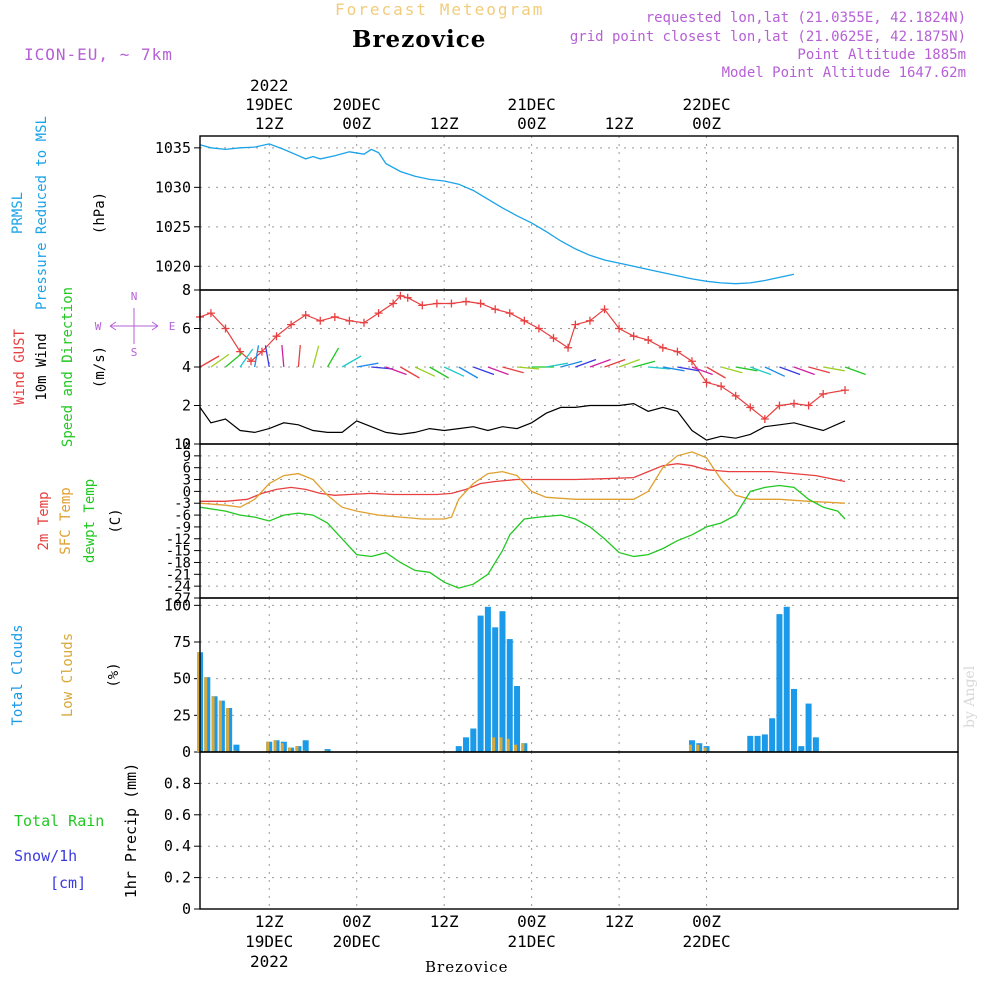  Describe the element at coordinates (178, 599) in the screenshot. I see `temperature-ytick-13: -27` at that location.